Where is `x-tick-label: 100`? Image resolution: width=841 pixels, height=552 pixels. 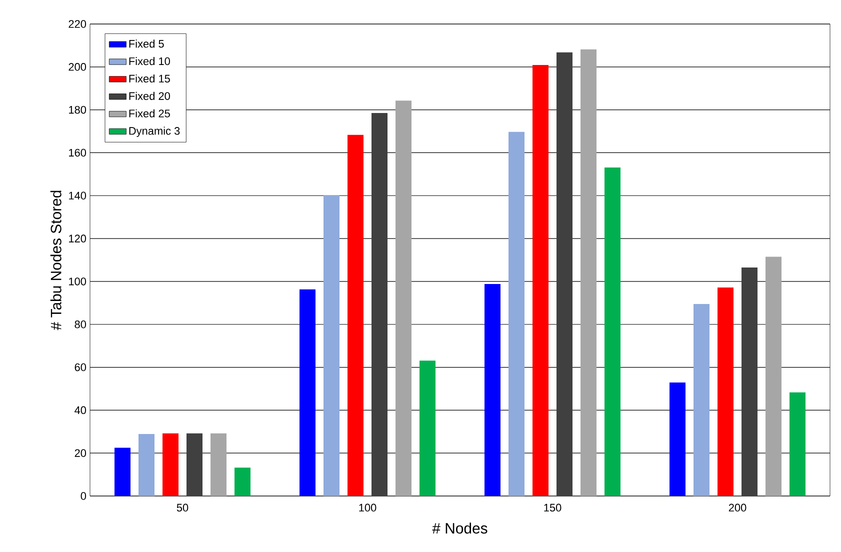
x-tick-label: 100 is located at coordinates (367, 508).